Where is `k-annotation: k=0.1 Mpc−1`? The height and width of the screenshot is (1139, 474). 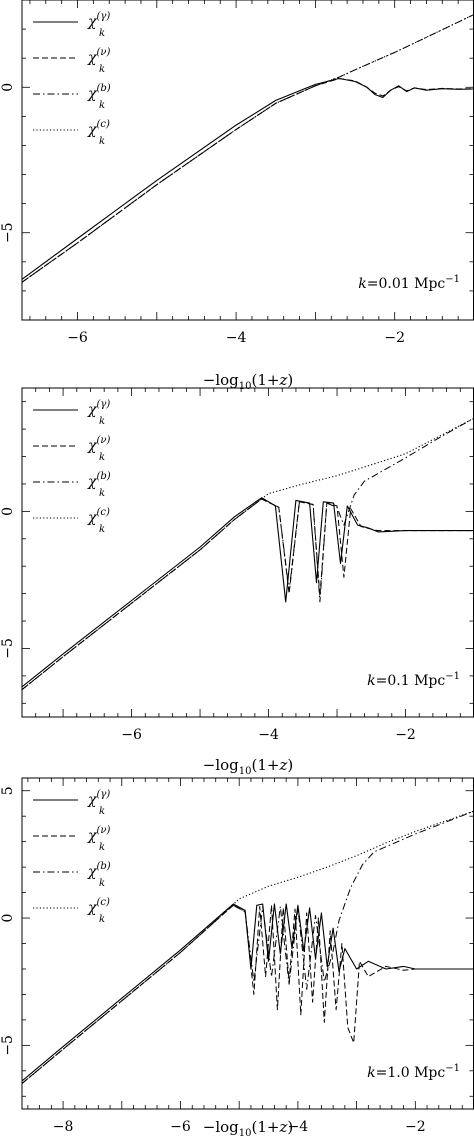 k-annotation: k=0.1 Mpc−1 is located at coordinates (413, 680).